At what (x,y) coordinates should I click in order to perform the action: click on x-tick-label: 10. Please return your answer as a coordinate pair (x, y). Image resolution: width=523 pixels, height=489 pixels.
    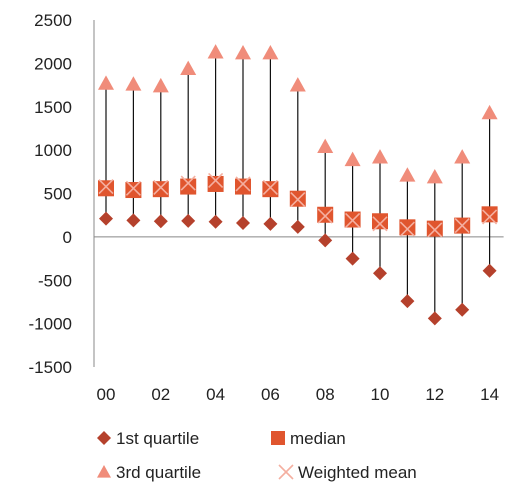
    Looking at the image, I should click on (380, 394).